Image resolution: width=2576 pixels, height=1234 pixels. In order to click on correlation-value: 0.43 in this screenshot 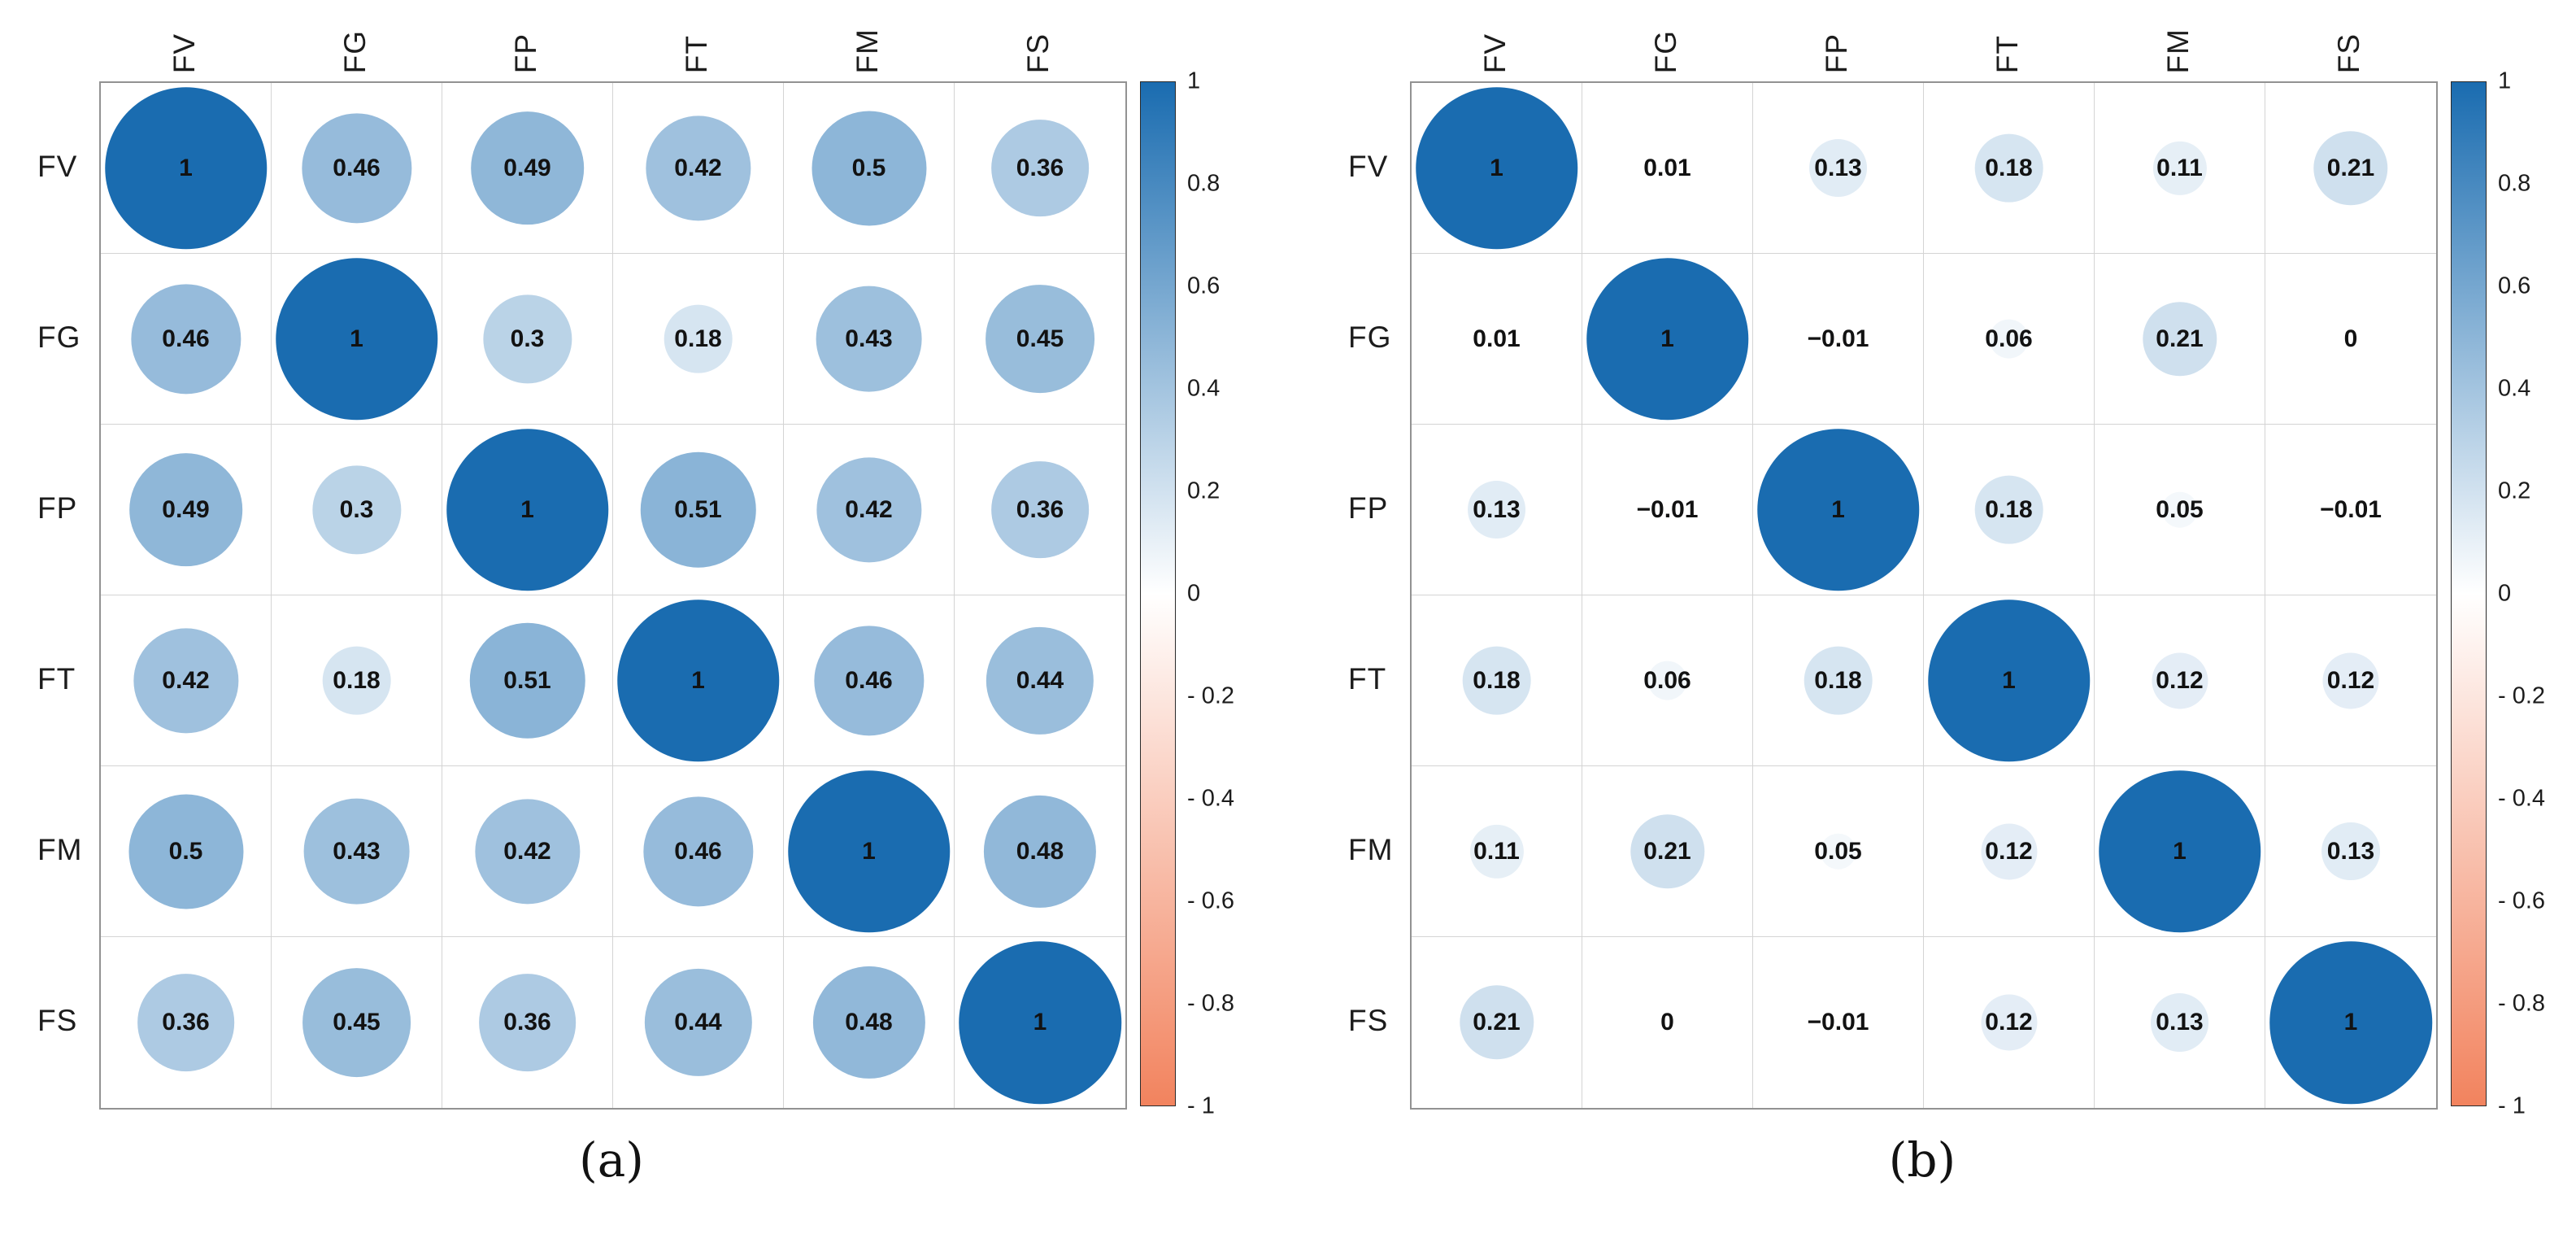, I will do `click(357, 851)`.